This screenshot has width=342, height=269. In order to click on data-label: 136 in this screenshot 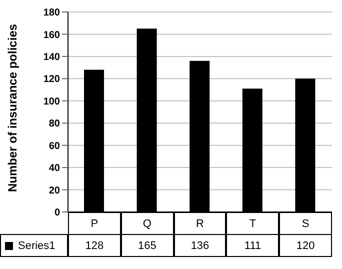, I will do `click(200, 245)`.